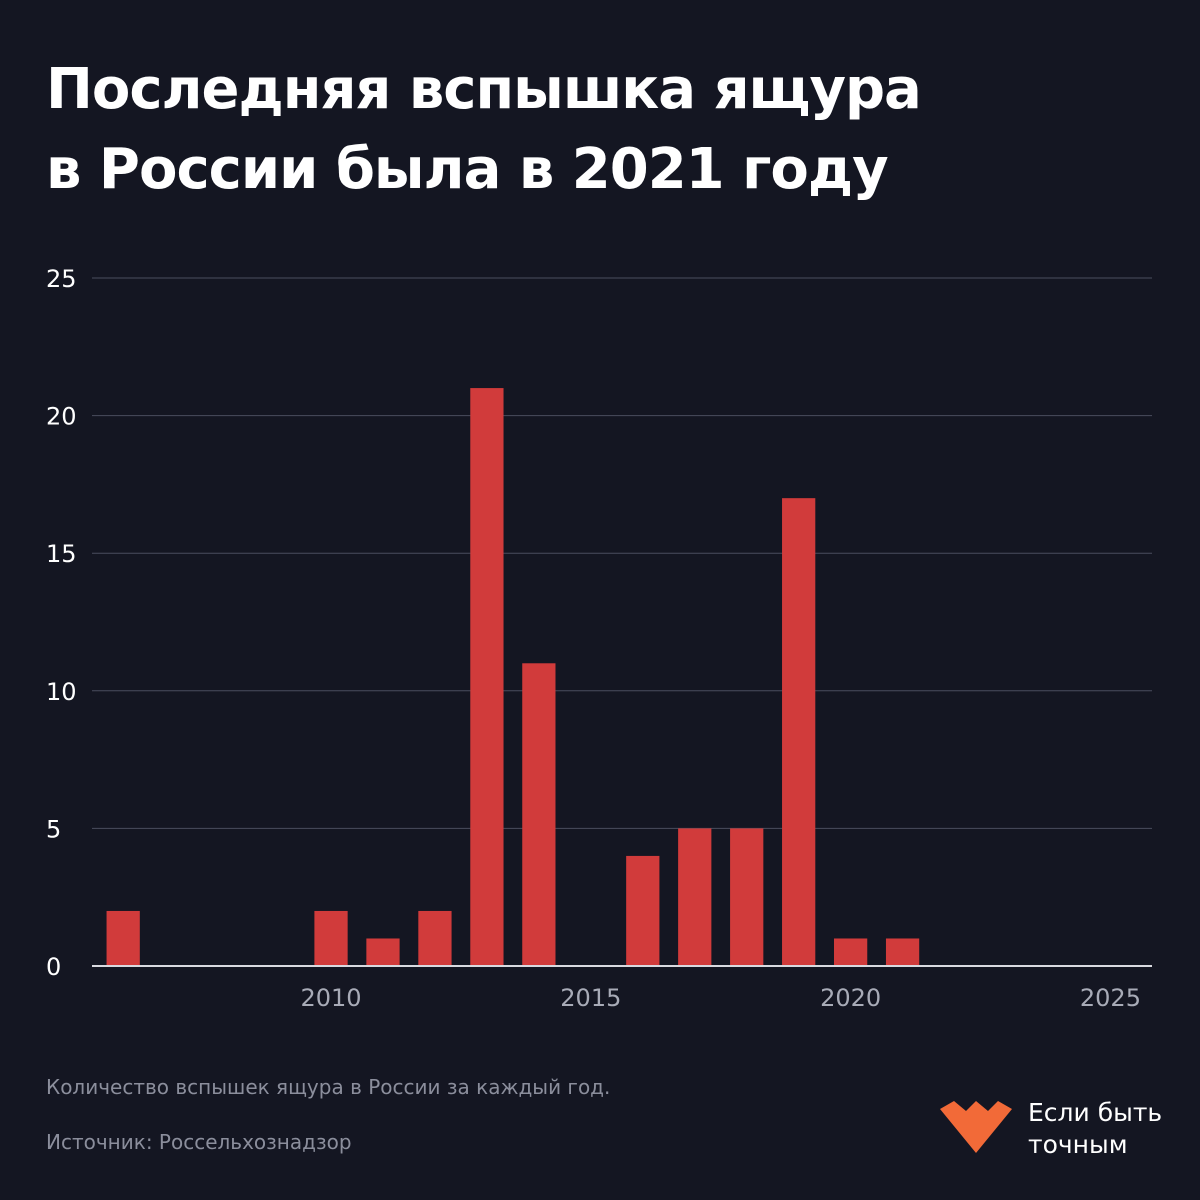 This screenshot has width=1200, height=1200. Describe the element at coordinates (53, 829) in the screenshot. I see `y-tick-label: 5` at that location.